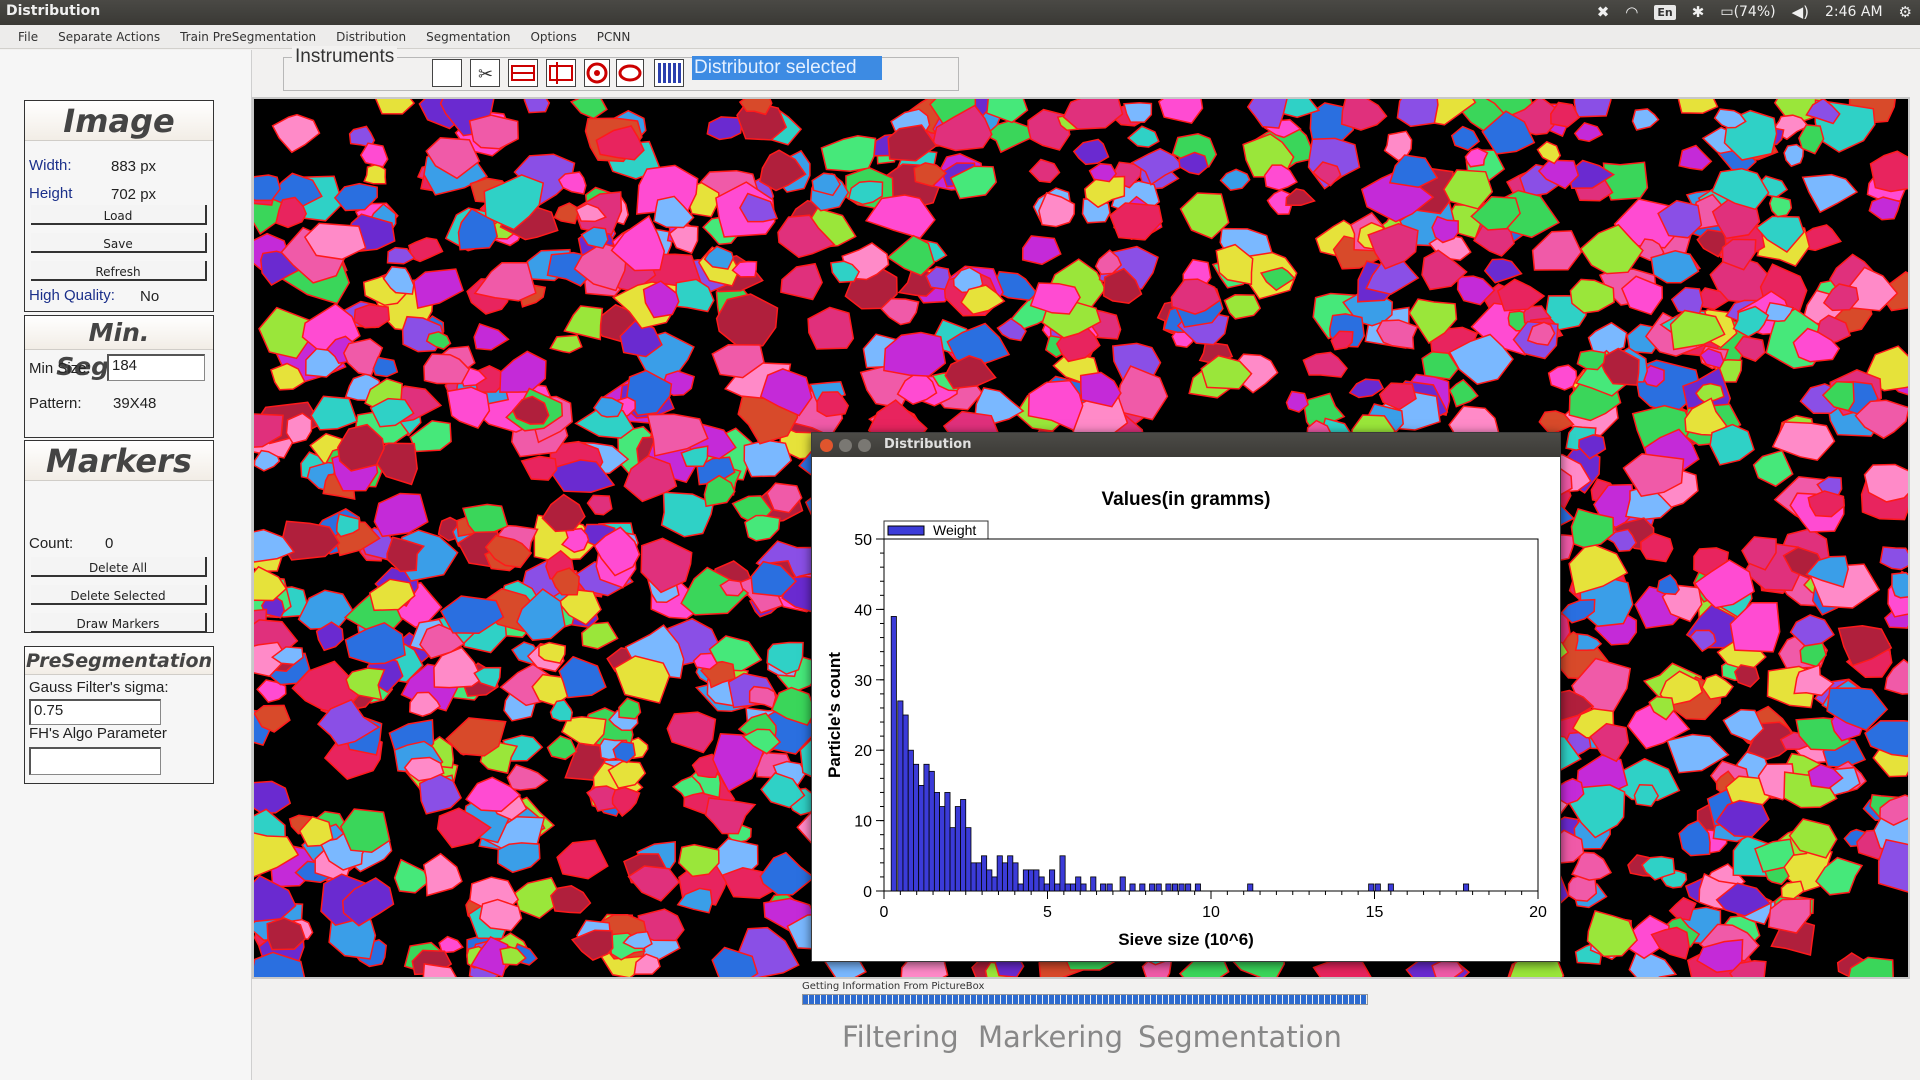 The height and width of the screenshot is (1080, 1920). What do you see at coordinates (95, 761) in the screenshot?
I see `fh-input` at bounding box center [95, 761].